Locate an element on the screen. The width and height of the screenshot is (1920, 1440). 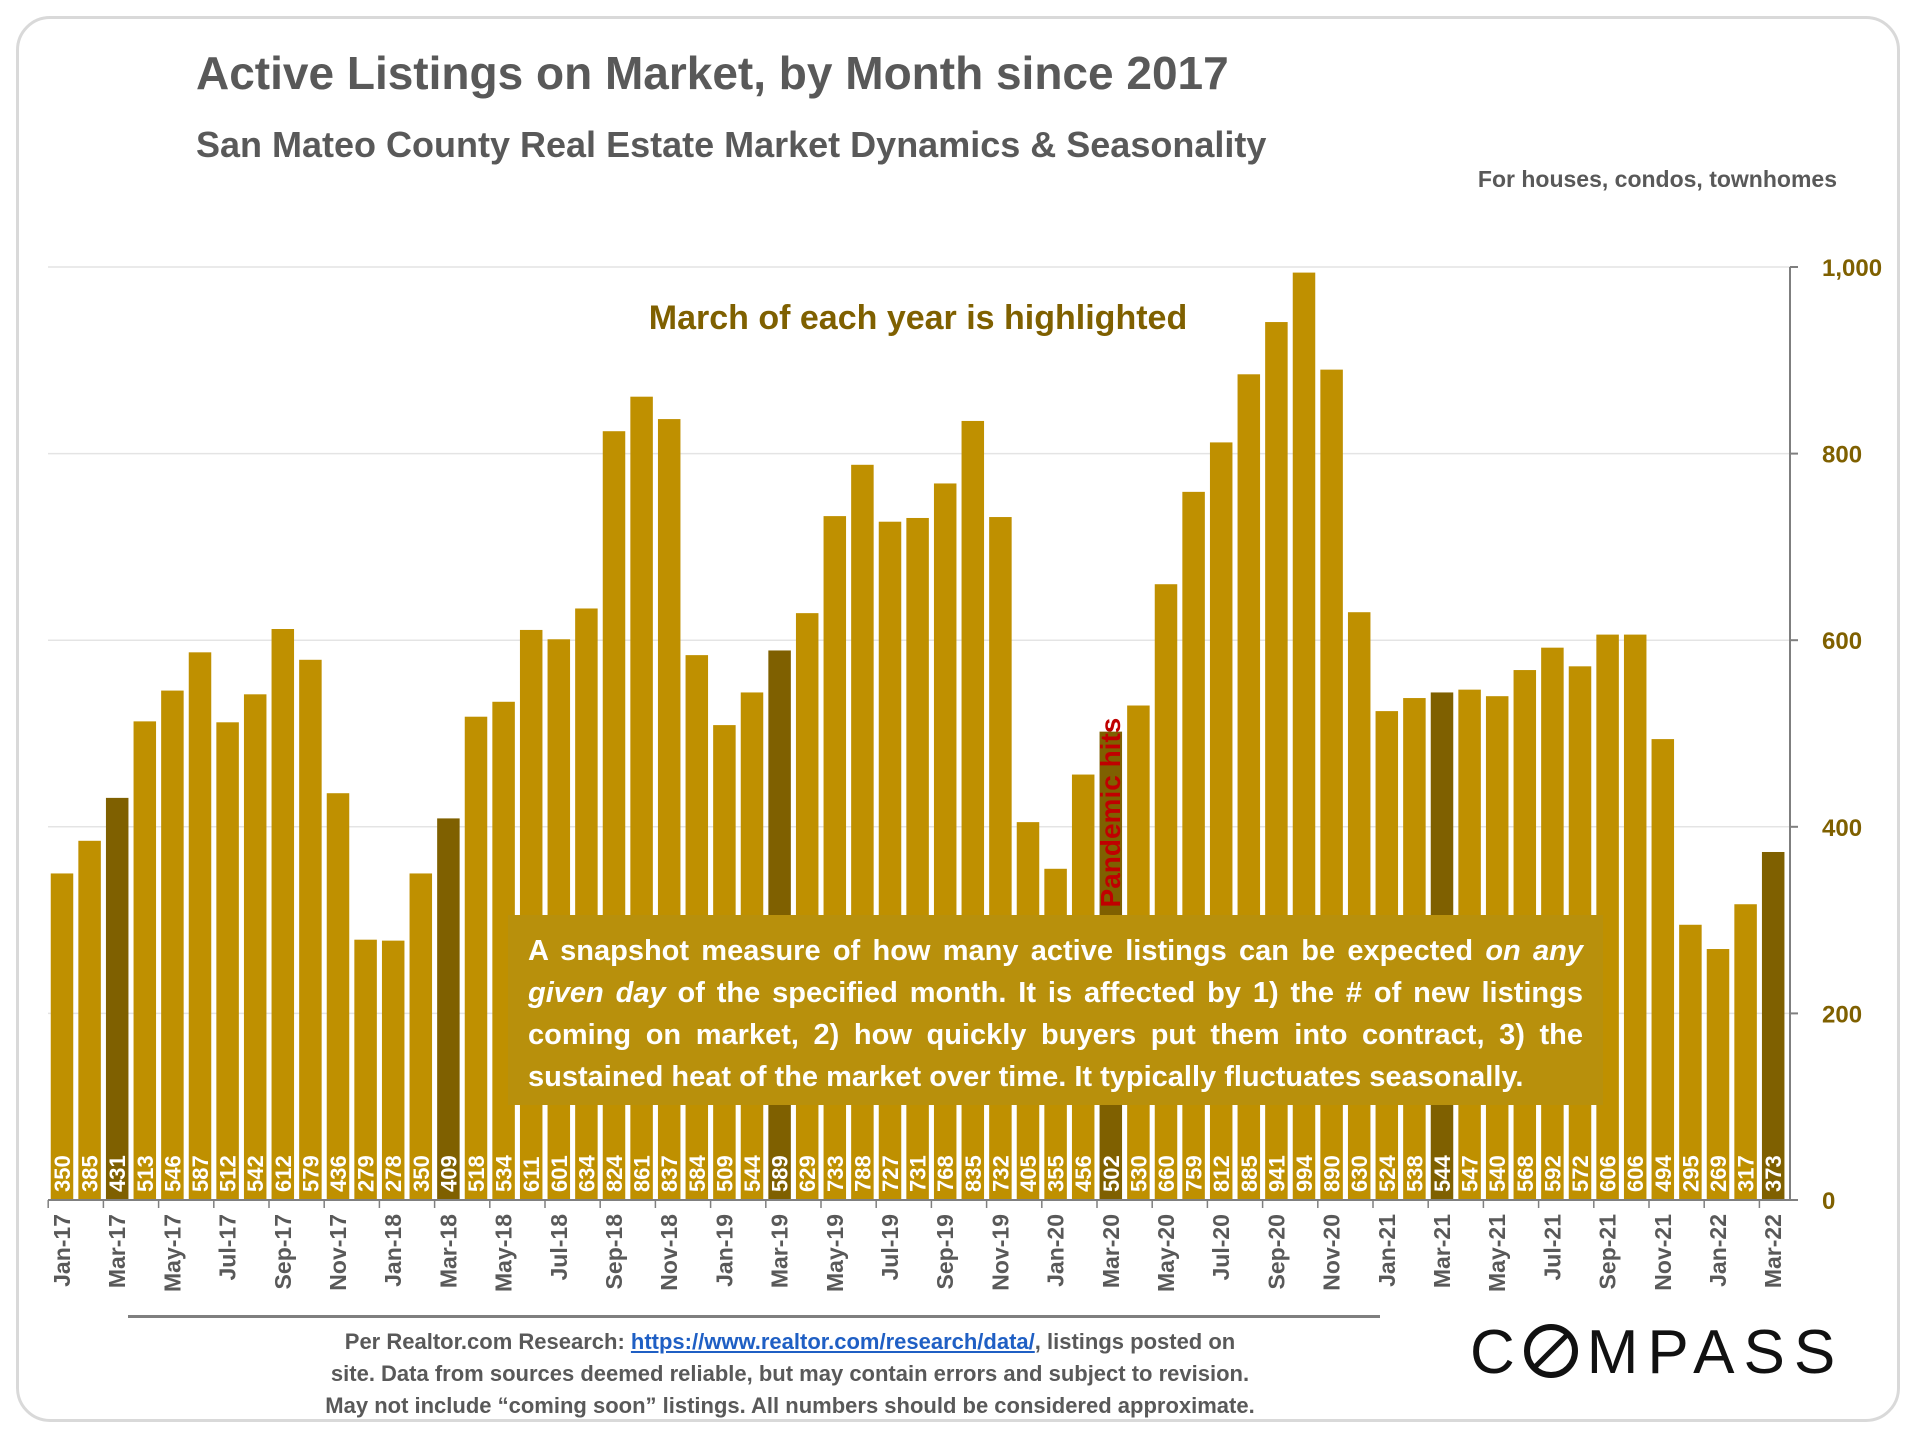
x-tick-label: Nov-20 is located at coordinates (1332, 1252).